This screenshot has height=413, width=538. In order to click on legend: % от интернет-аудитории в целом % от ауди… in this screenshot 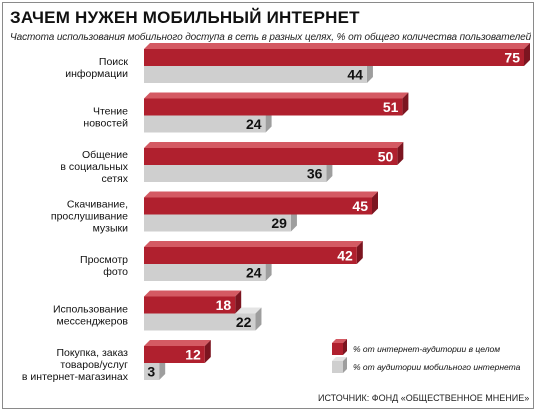, I will do `click(426, 356)`.